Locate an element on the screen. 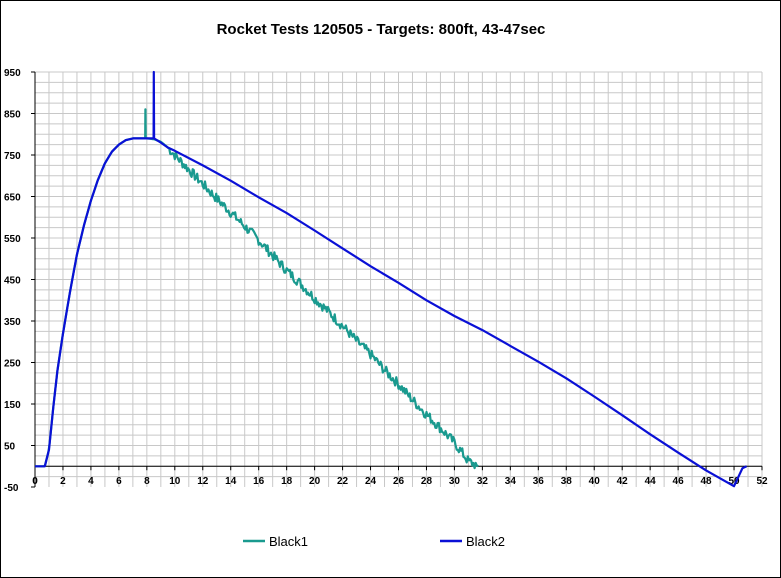 The image size is (781, 578). y-tick-label: 750 is located at coordinates (12, 156).